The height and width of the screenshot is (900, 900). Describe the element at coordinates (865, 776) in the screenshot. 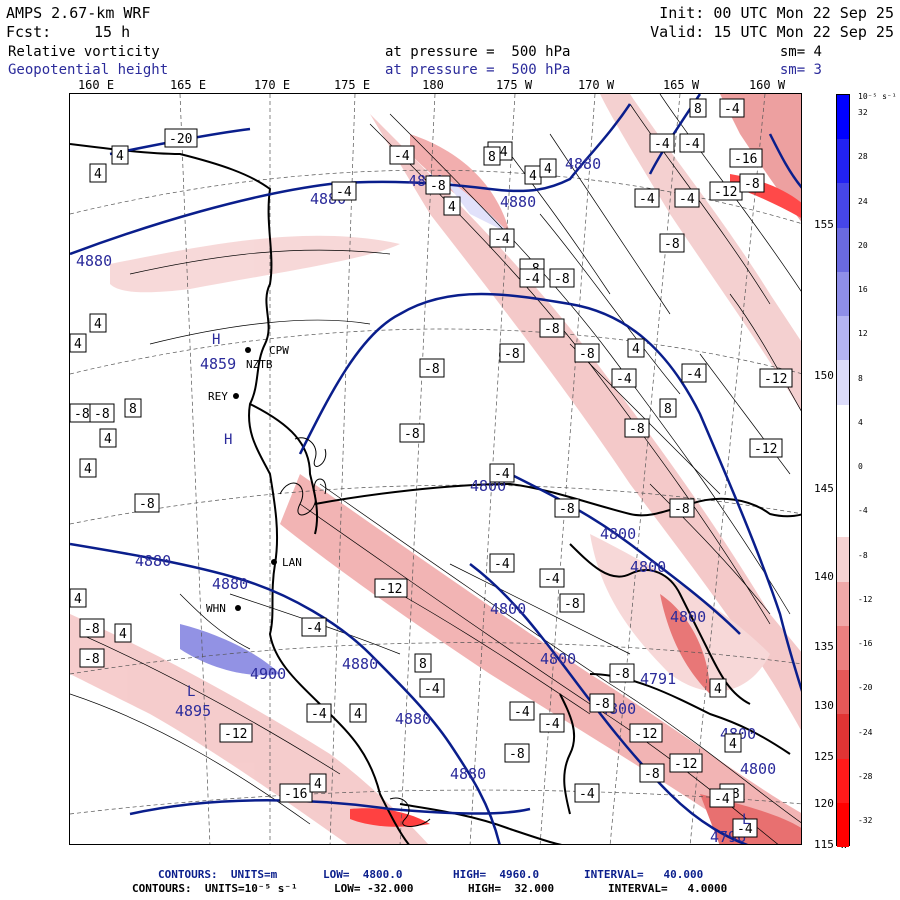

I see `colorbar-tick-label: -28` at that location.